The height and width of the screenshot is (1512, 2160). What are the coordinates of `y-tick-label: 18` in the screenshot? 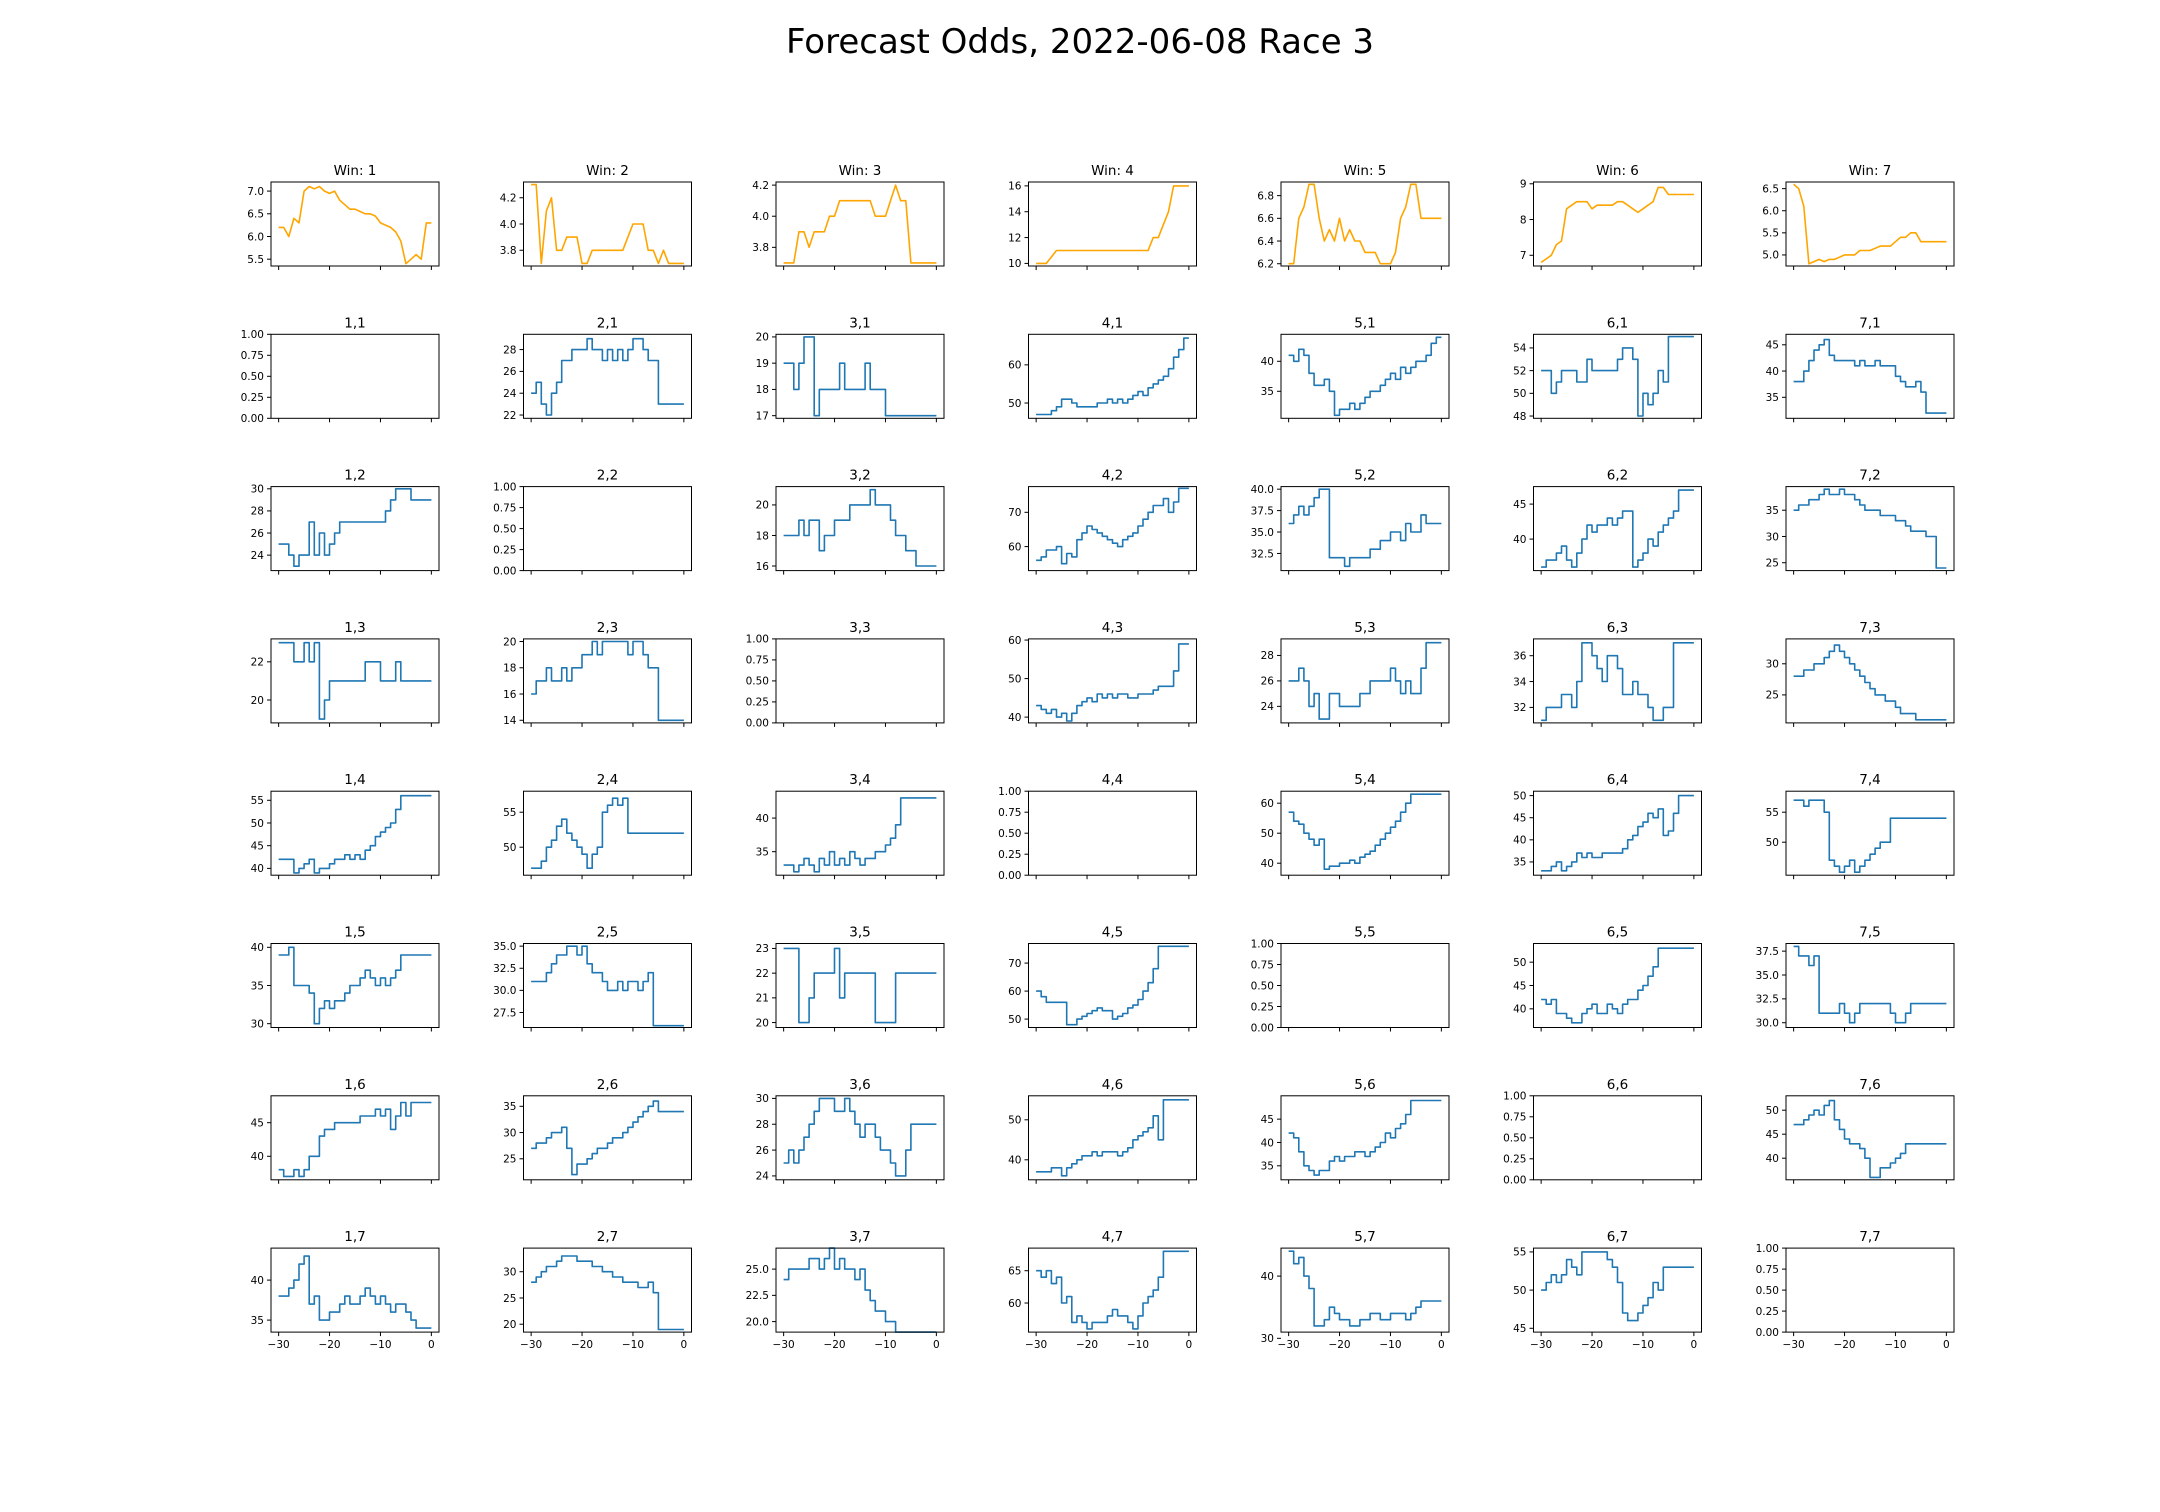 It's located at (762, 390).